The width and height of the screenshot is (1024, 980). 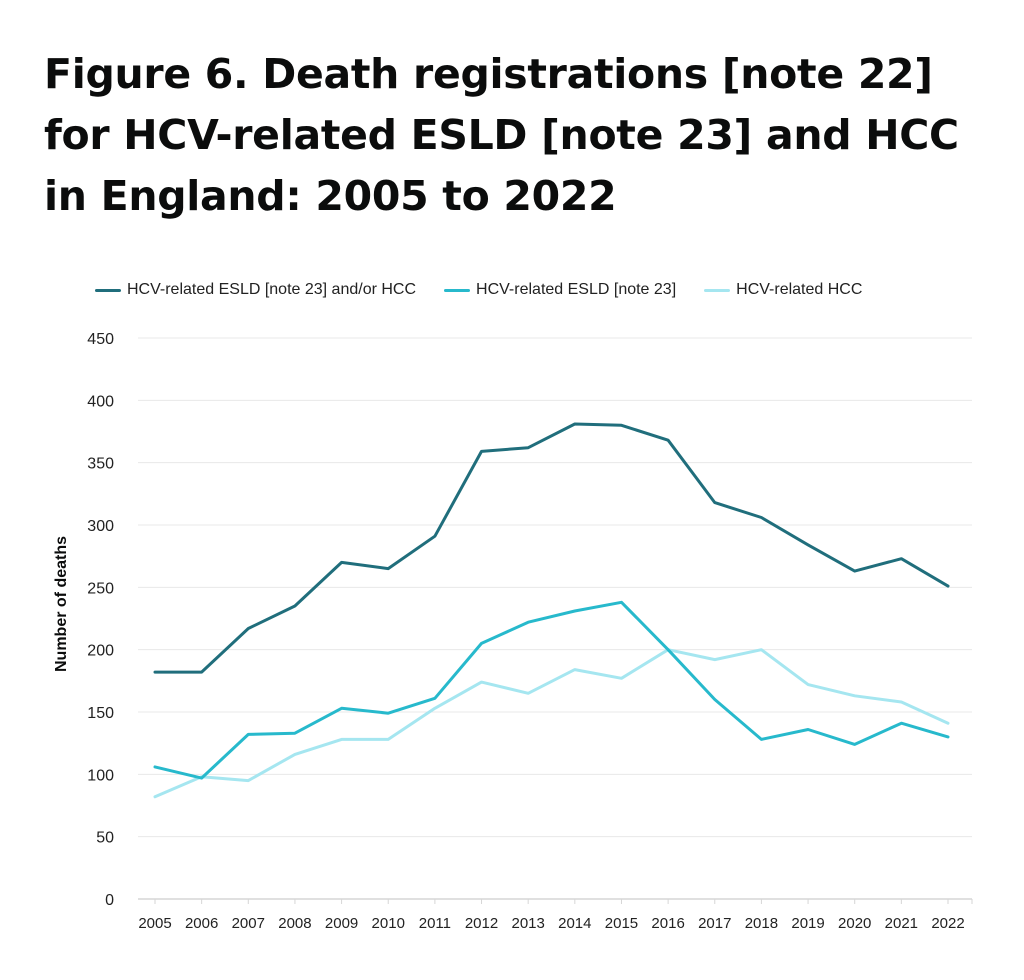 I want to click on x-tick-label: 2009, so click(x=341, y=923).